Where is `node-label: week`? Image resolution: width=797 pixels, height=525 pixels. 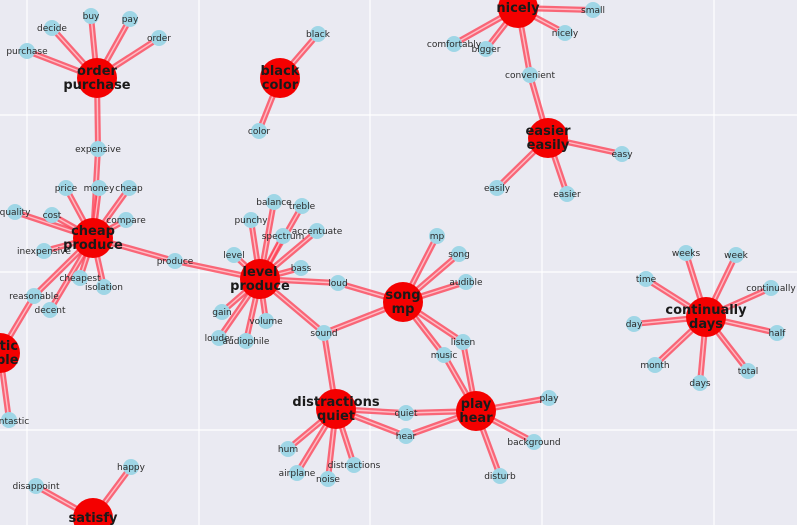 node-label: week is located at coordinates (736, 256).